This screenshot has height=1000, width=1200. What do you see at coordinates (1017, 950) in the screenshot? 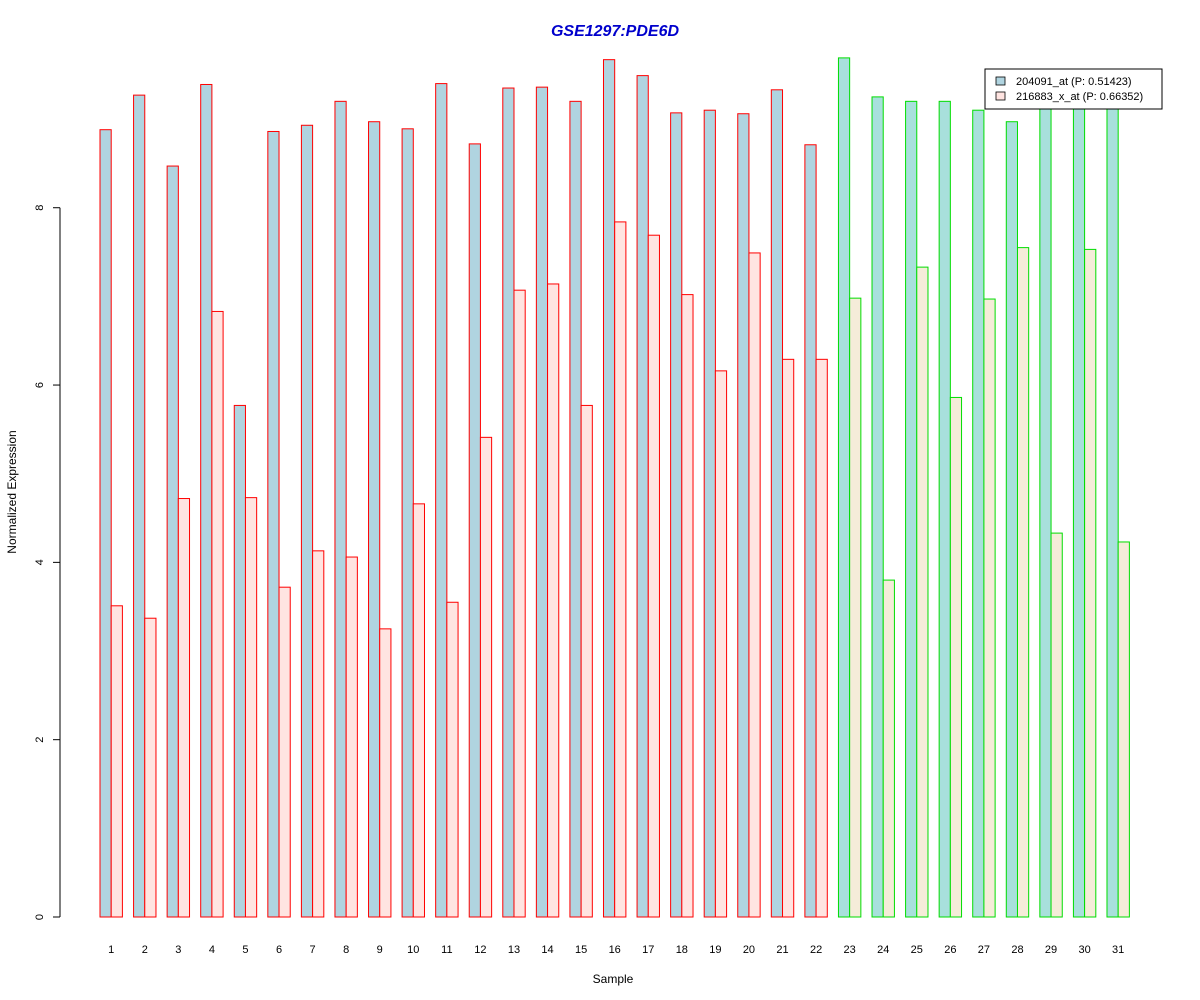
I see `x-tick-label: 28` at bounding box center [1017, 950].